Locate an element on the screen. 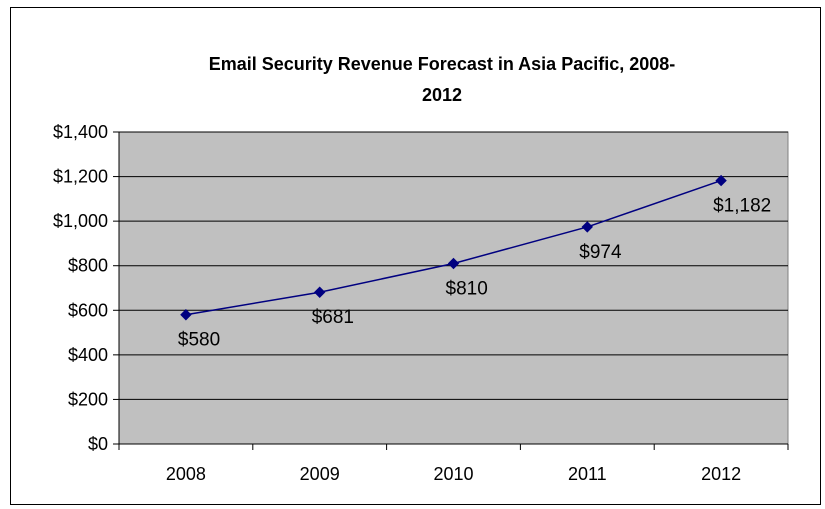  y-tick-label: $0 is located at coordinates (98, 444).